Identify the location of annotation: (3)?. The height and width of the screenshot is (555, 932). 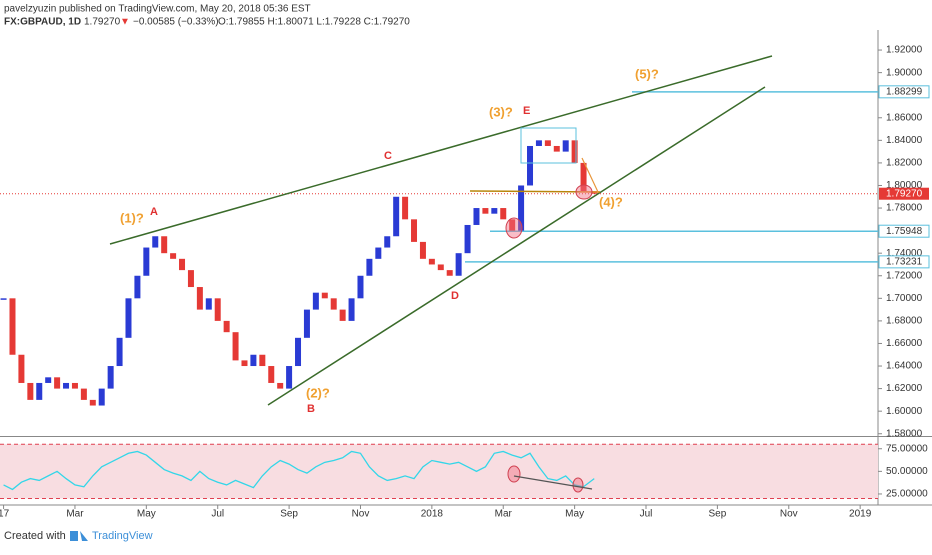
(501, 111).